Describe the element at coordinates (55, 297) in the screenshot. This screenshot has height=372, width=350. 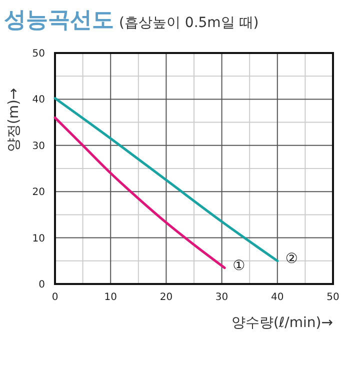
I see `x-tick-label: 0` at that location.